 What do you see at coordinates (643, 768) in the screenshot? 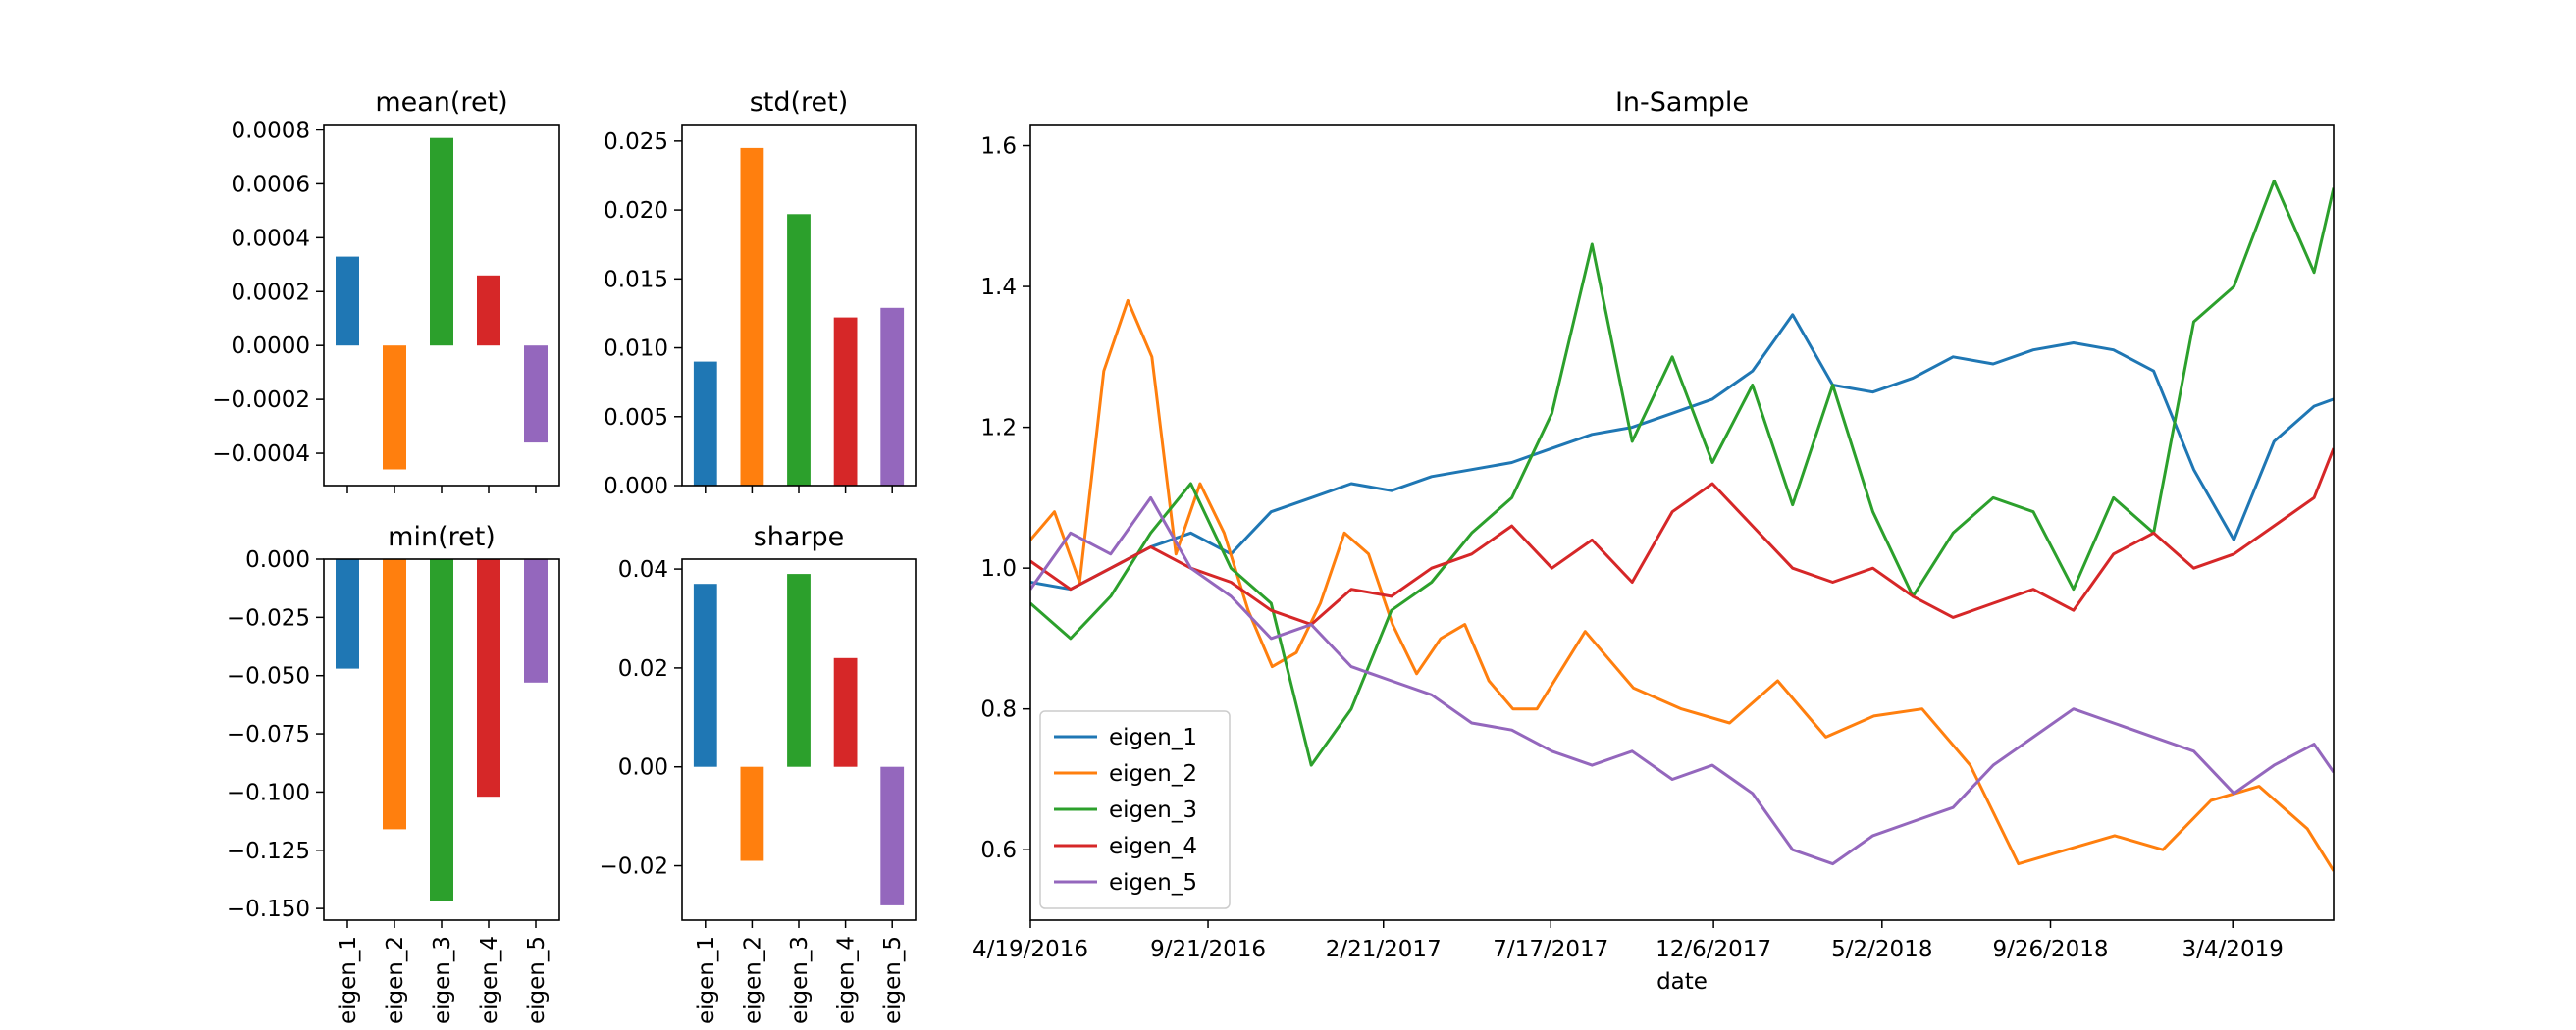
I see `y-tick-label: 0.00` at bounding box center [643, 768].